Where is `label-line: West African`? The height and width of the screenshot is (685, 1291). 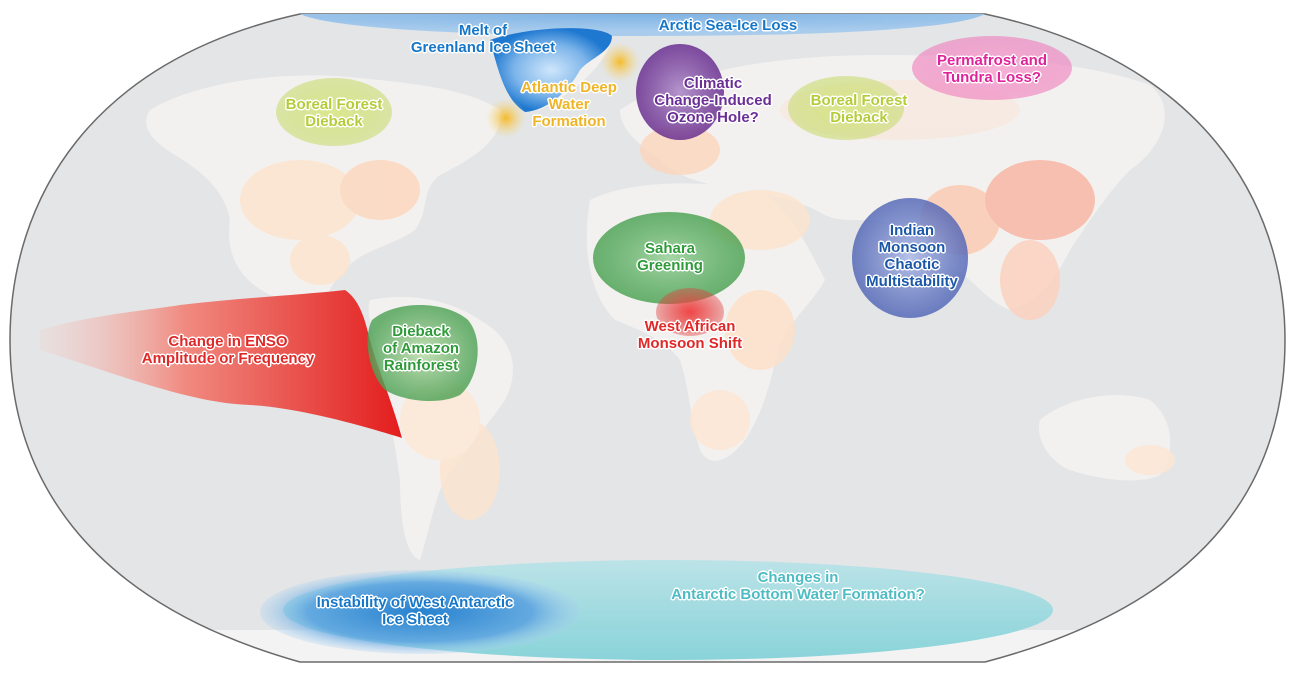 label-line: West African is located at coordinates (690, 326).